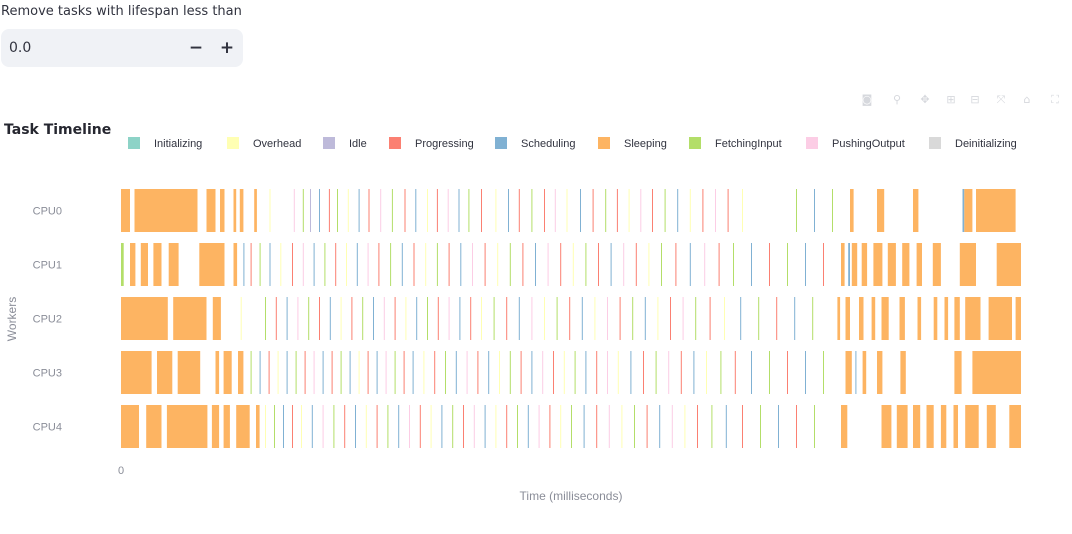  I want to click on increment-button: +, so click(227, 48).